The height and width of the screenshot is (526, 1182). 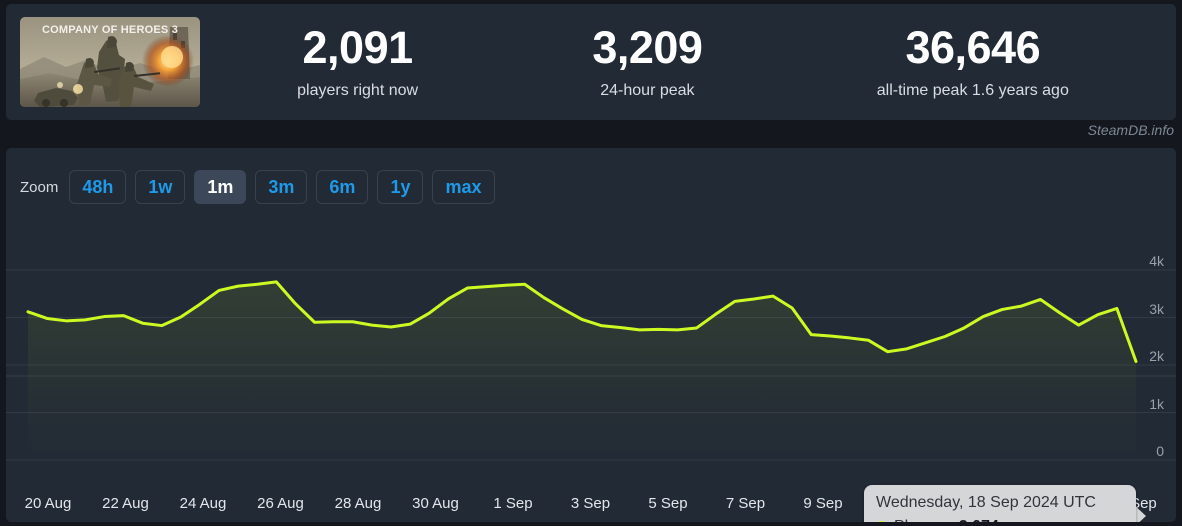 I want to click on steamdb-watermark: SteamDB.info, so click(x=1130, y=130).